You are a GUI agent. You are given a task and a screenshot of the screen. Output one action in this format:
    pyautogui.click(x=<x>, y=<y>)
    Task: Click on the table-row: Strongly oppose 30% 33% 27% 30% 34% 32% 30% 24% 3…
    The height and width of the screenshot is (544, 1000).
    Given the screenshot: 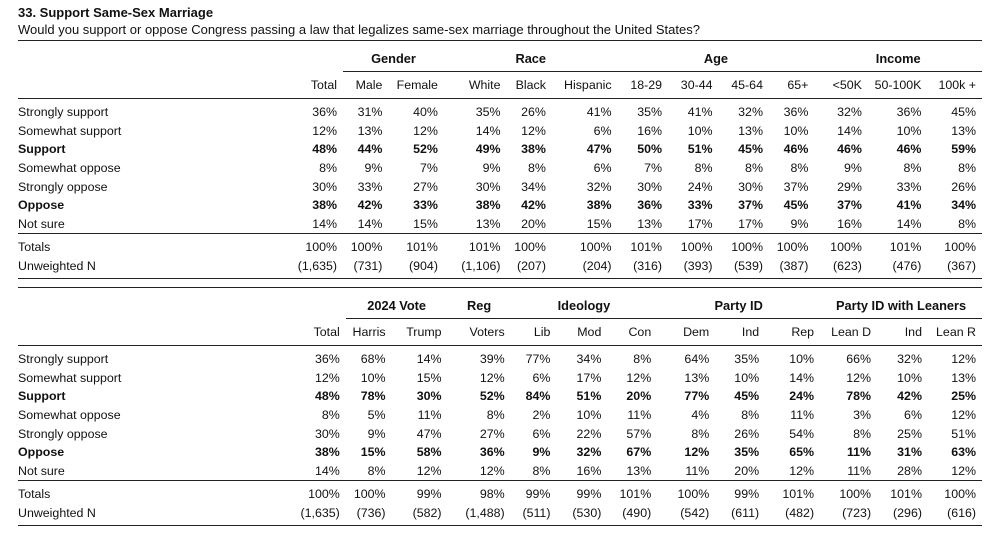 What is the action you would take?
    pyautogui.click(x=500, y=186)
    